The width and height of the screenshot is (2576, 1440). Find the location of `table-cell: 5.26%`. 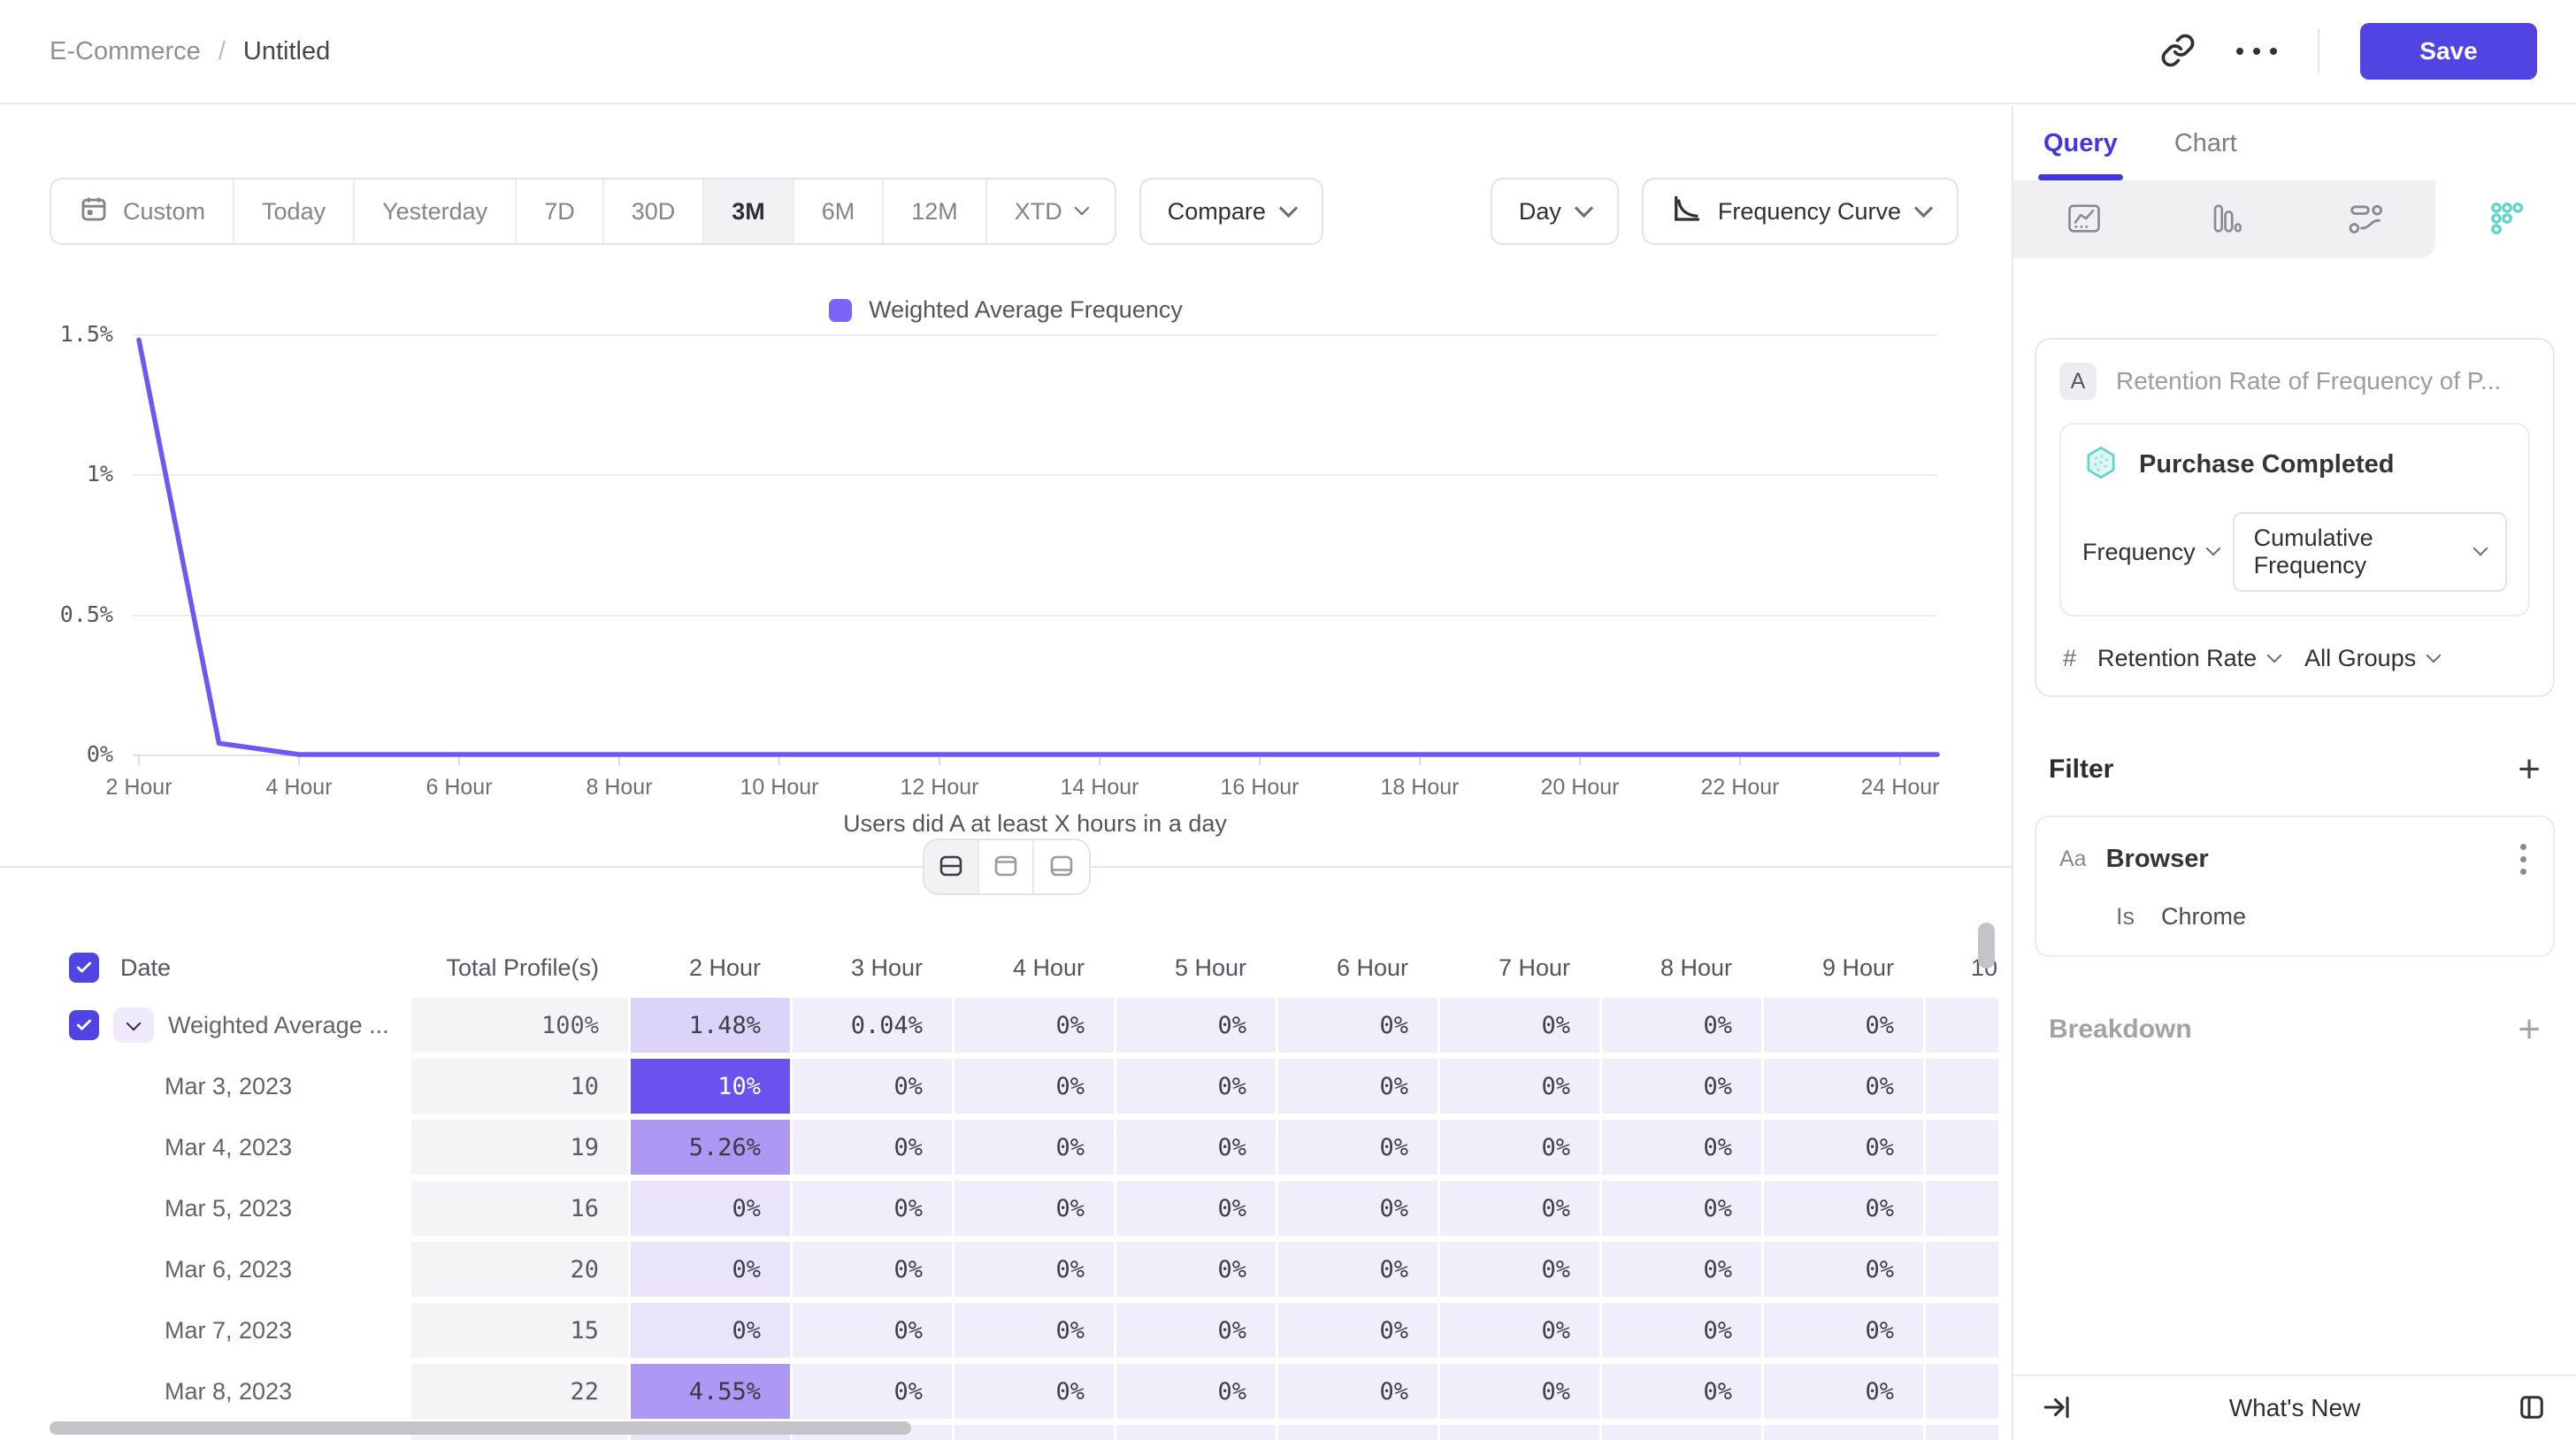

table-cell: 5.26% is located at coordinates (712, 1150).